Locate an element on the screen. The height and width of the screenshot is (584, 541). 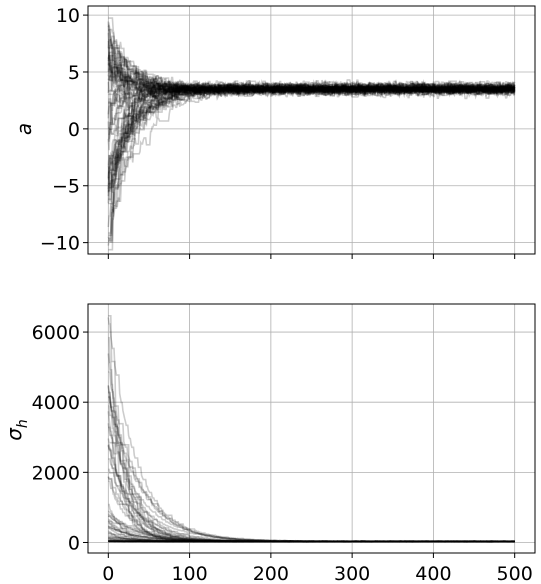
y-tick-label: 4000 is located at coordinates (56, 403).